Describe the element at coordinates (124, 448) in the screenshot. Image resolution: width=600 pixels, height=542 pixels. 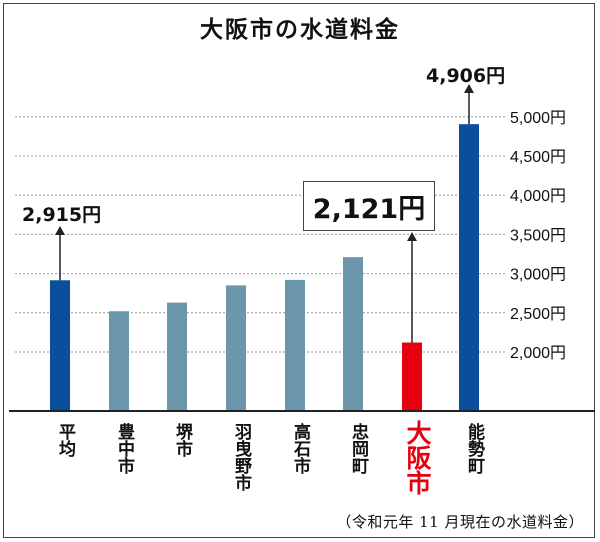
I see `x-tick-label: 豊中市` at that location.